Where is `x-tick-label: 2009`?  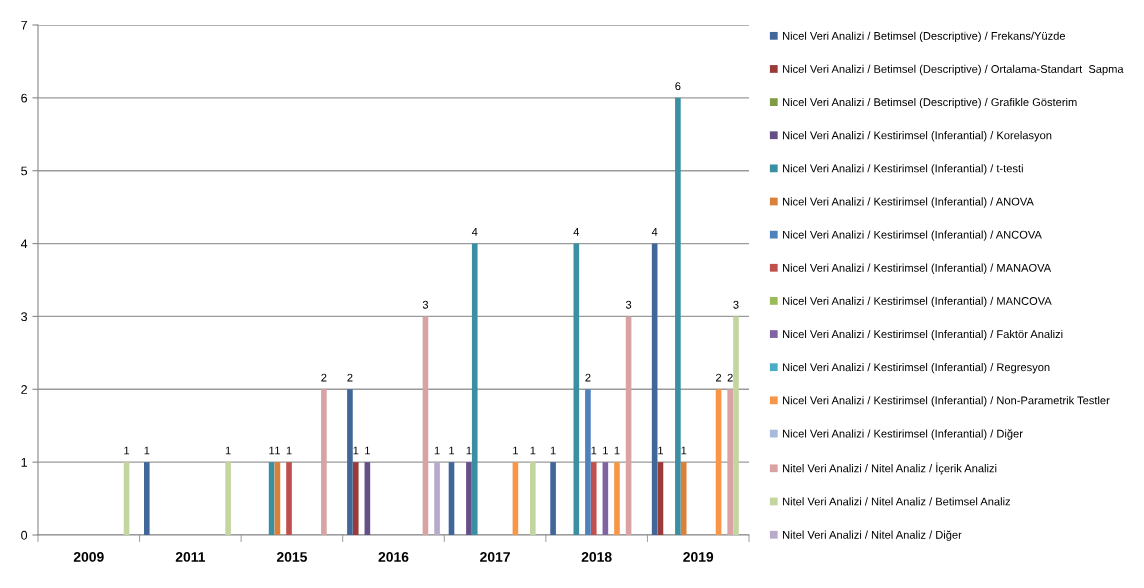 x-tick-label: 2009 is located at coordinates (88, 557).